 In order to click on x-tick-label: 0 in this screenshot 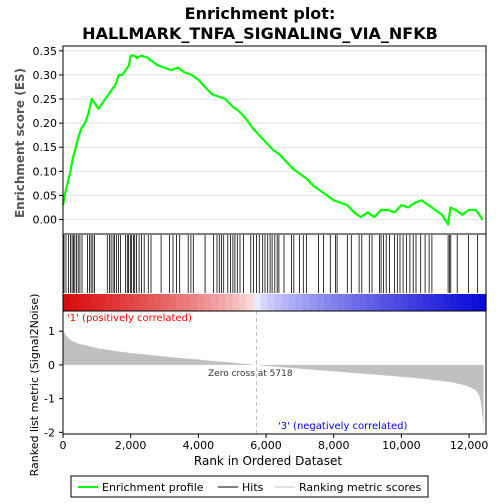, I will do `click(63, 445)`.